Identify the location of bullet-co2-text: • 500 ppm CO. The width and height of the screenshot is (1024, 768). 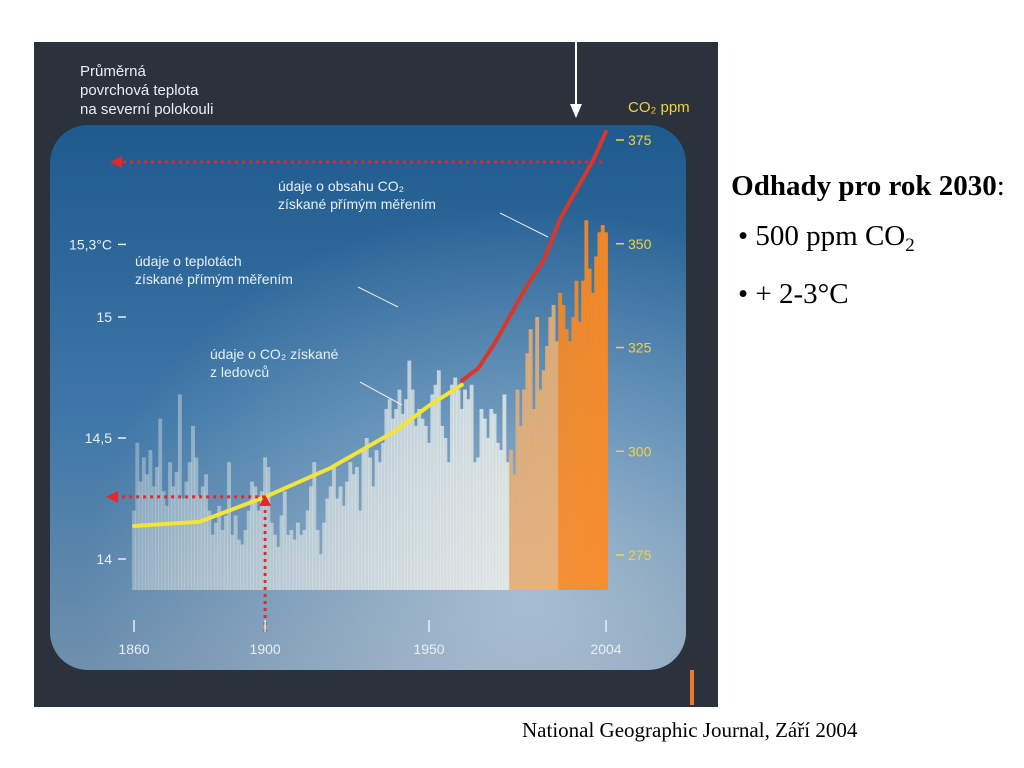
(822, 236).